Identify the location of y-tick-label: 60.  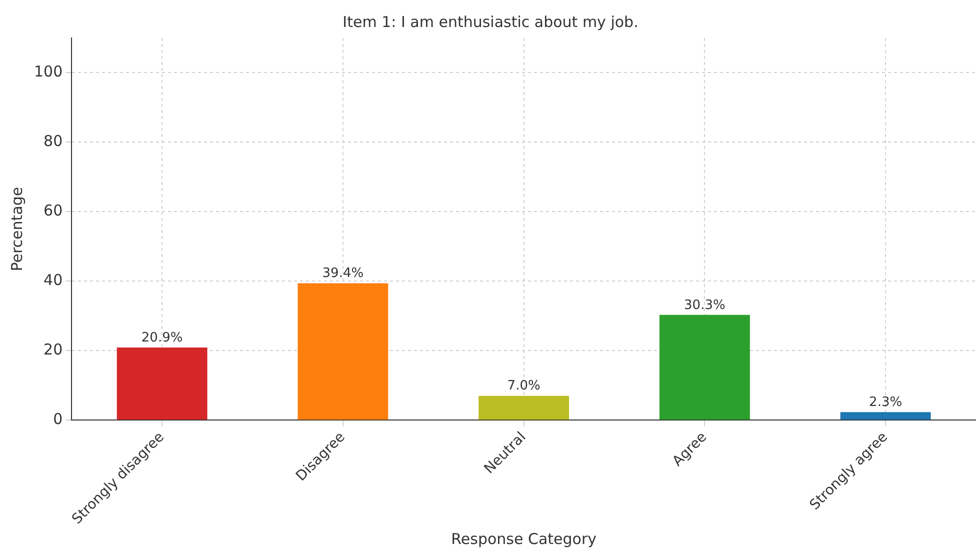
(53, 211).